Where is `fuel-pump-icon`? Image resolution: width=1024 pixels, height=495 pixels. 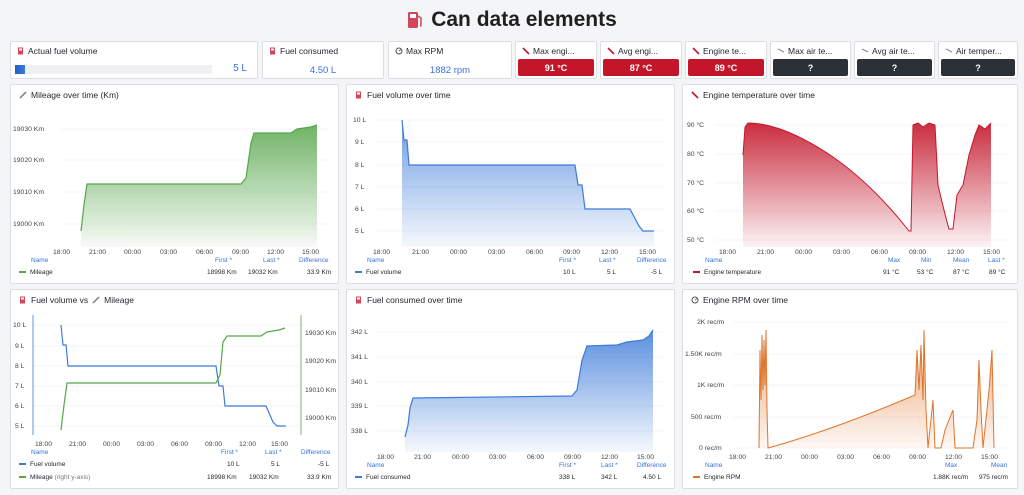
fuel-pump-icon is located at coordinates (272, 51).